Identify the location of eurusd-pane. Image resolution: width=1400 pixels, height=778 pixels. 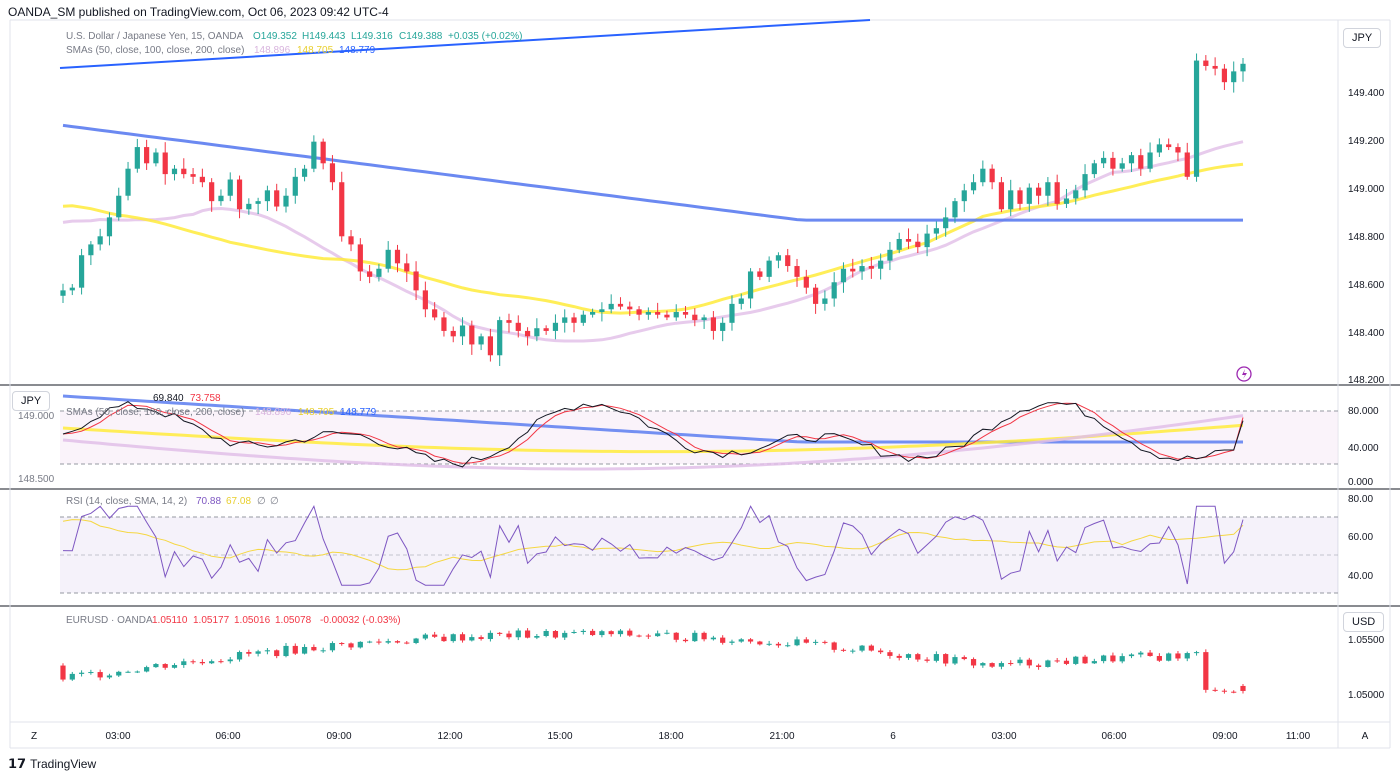
(653, 661).